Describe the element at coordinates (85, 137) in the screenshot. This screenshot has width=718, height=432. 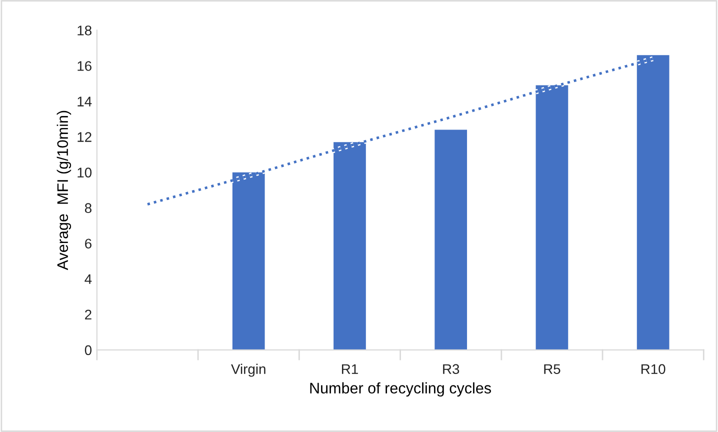
I see `y-tick-label: 12` at that location.